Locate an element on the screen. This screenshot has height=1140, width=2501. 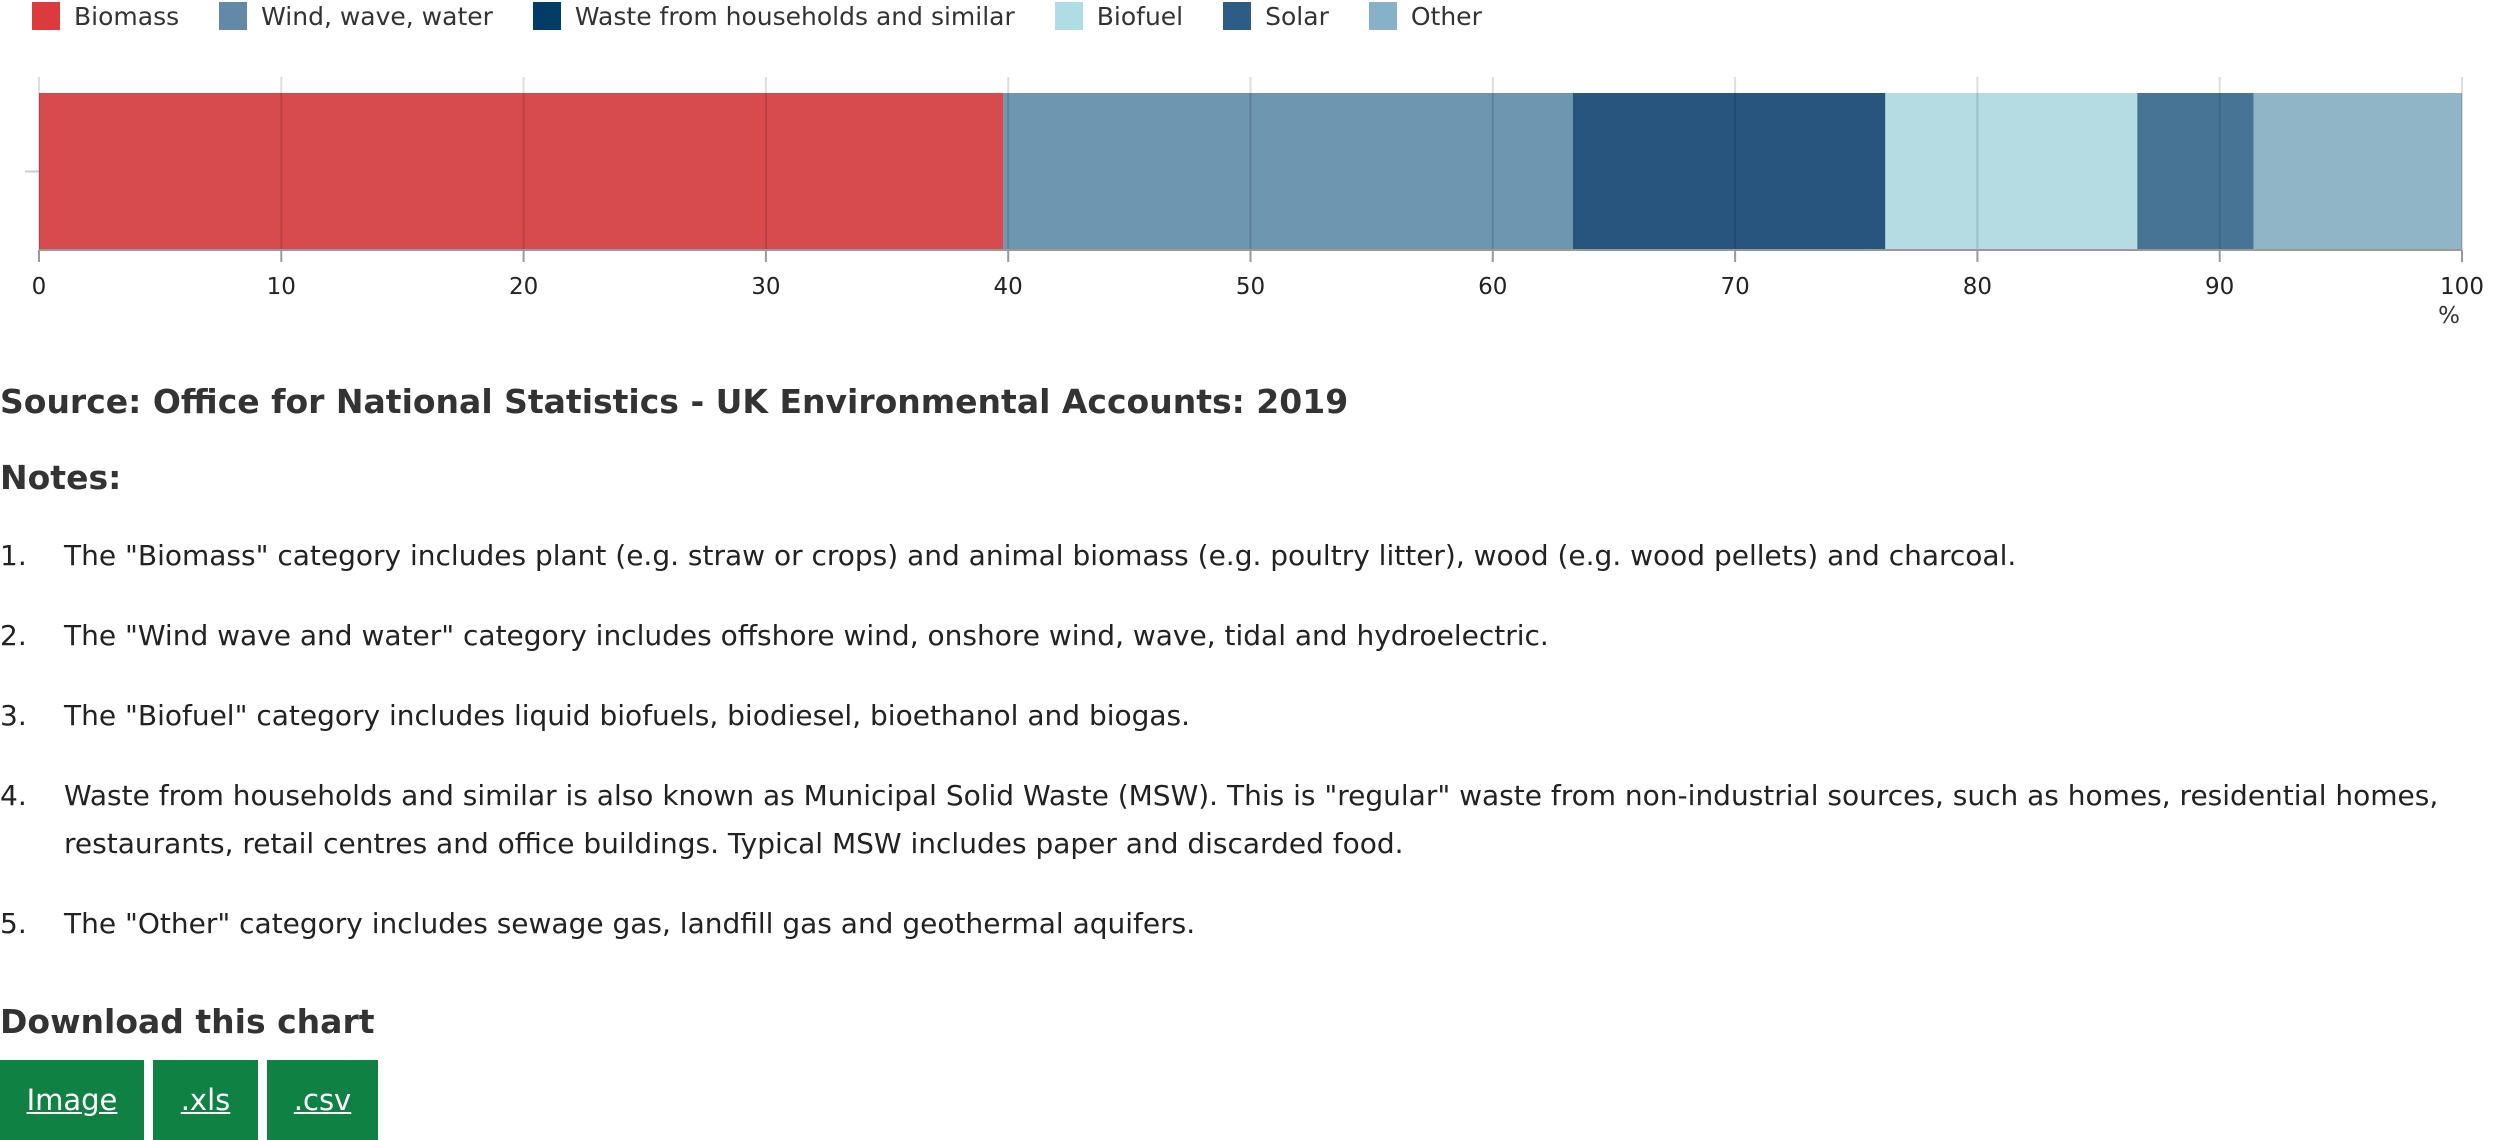
x-tick-label: 90 is located at coordinates (2219, 287).